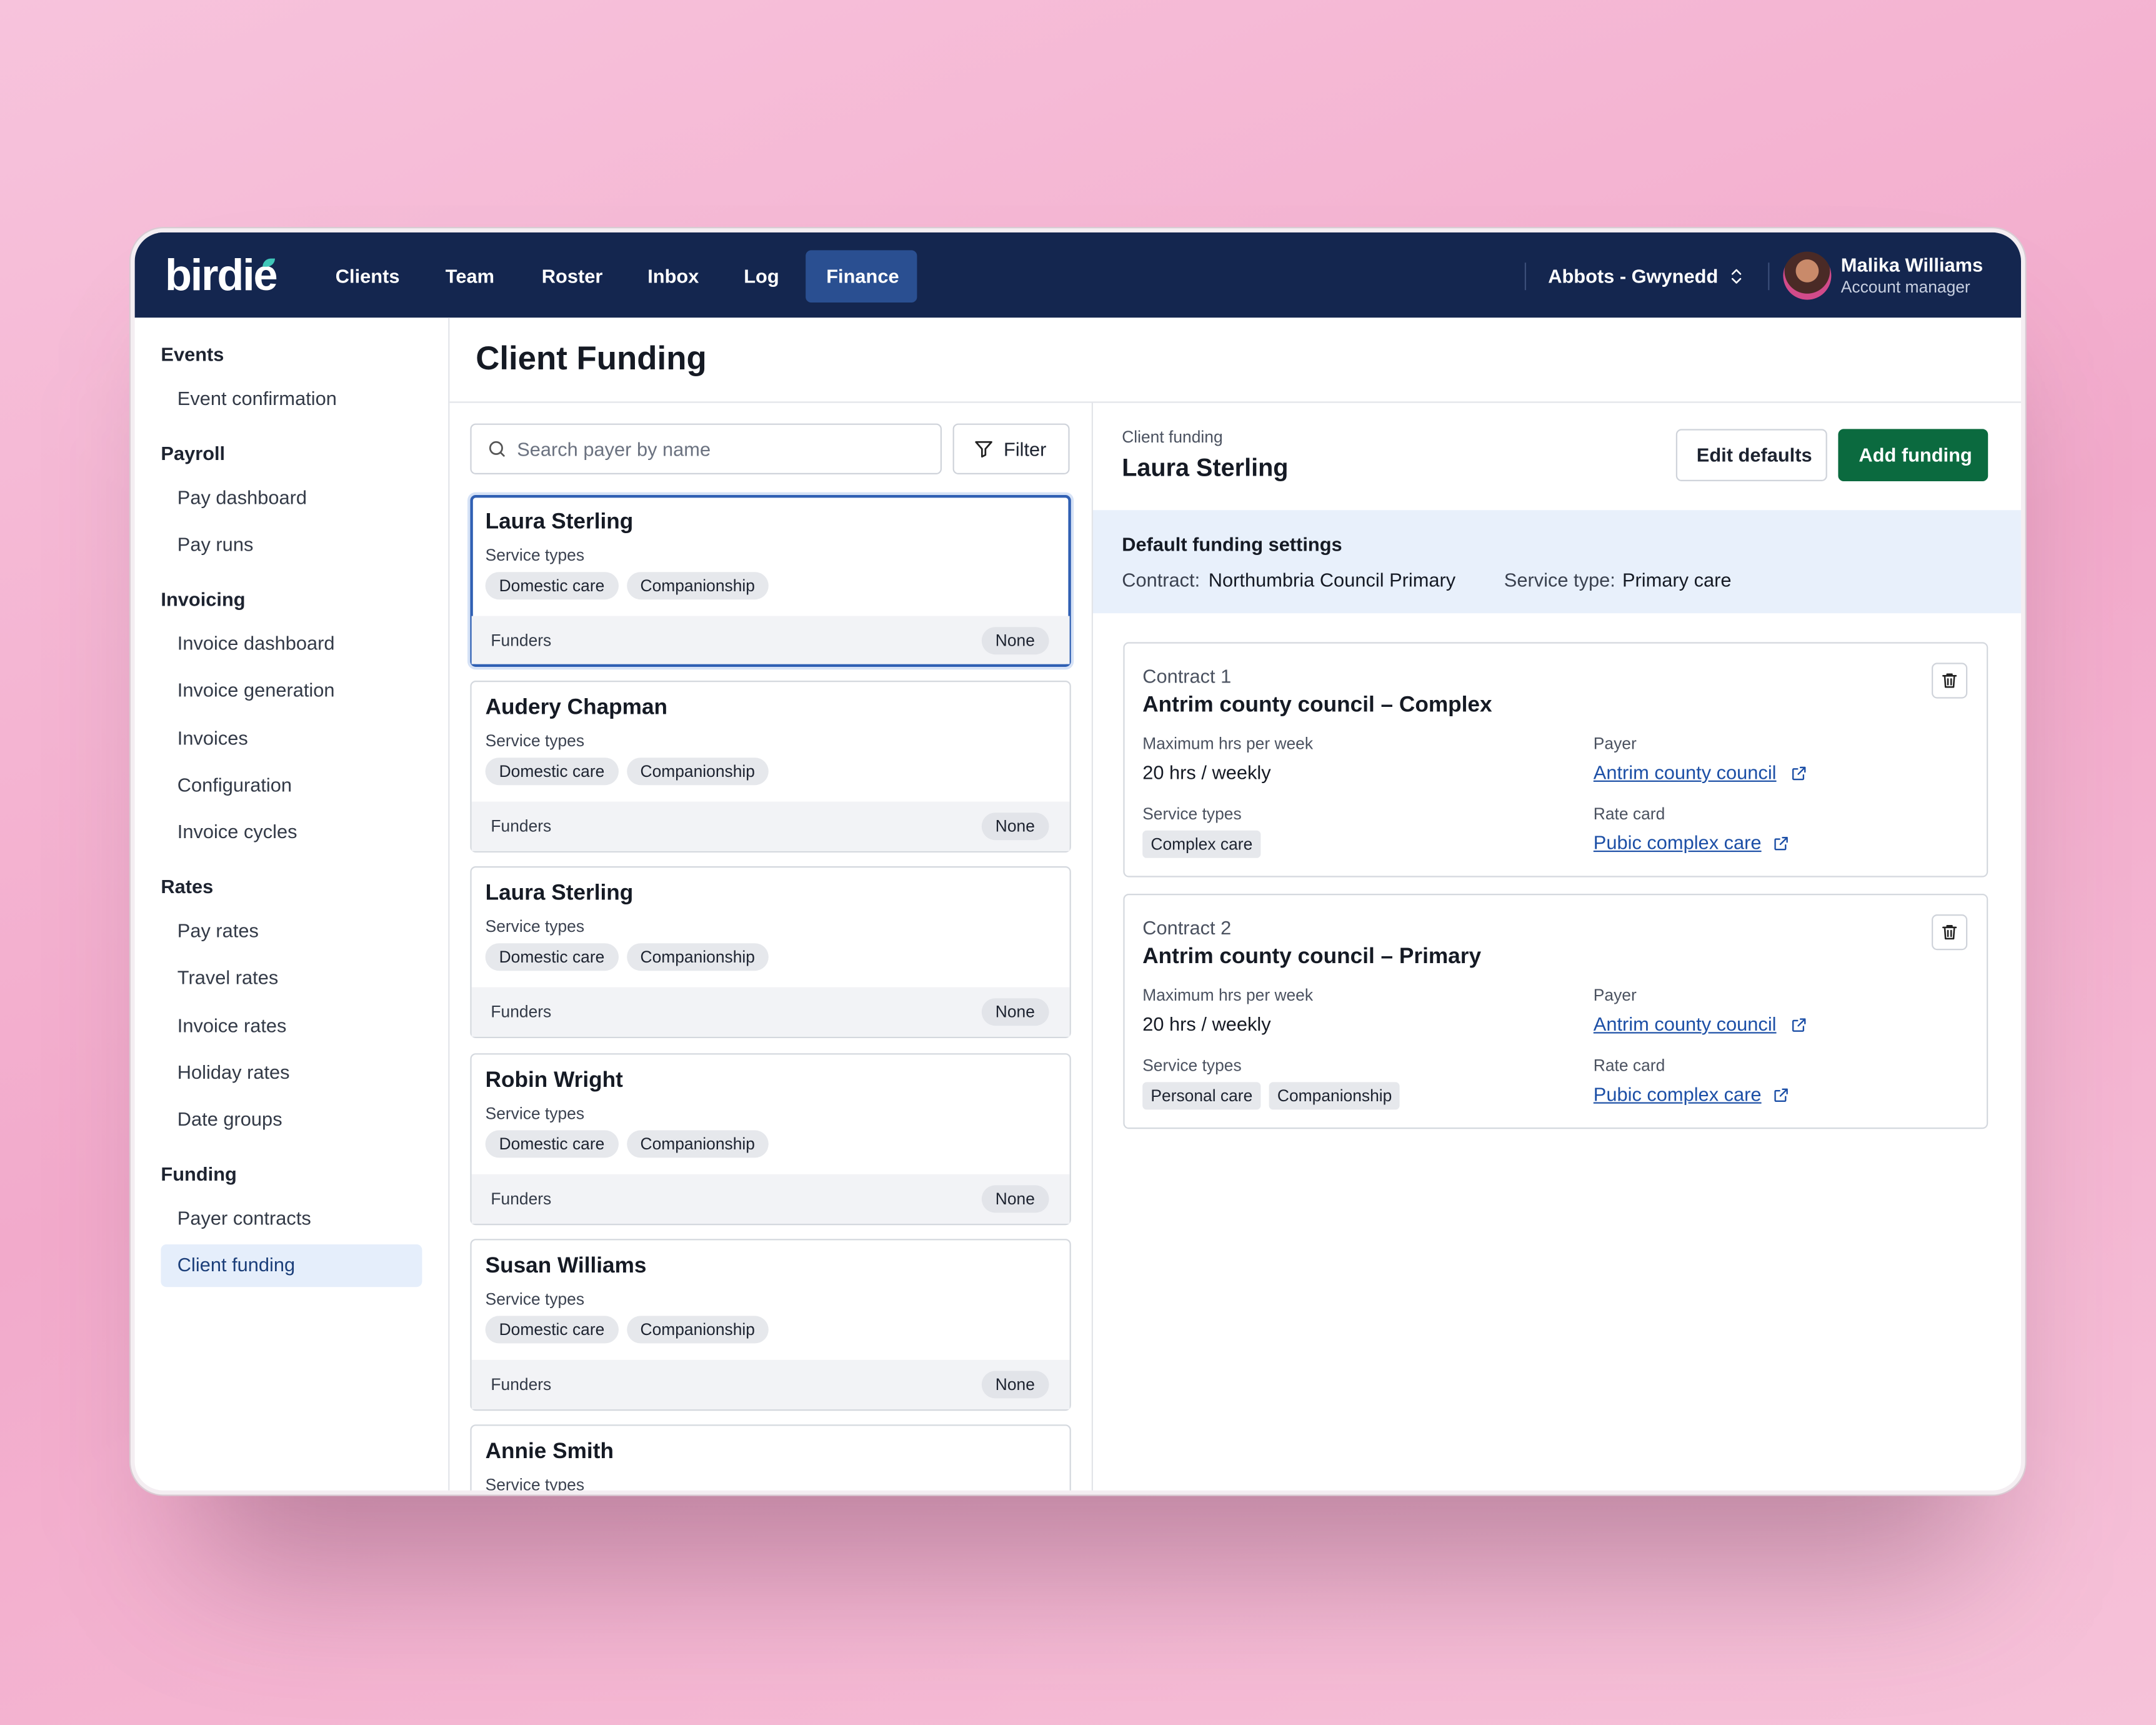 The width and height of the screenshot is (2156, 1725). I want to click on card-label: Service types, so click(535, 1299).